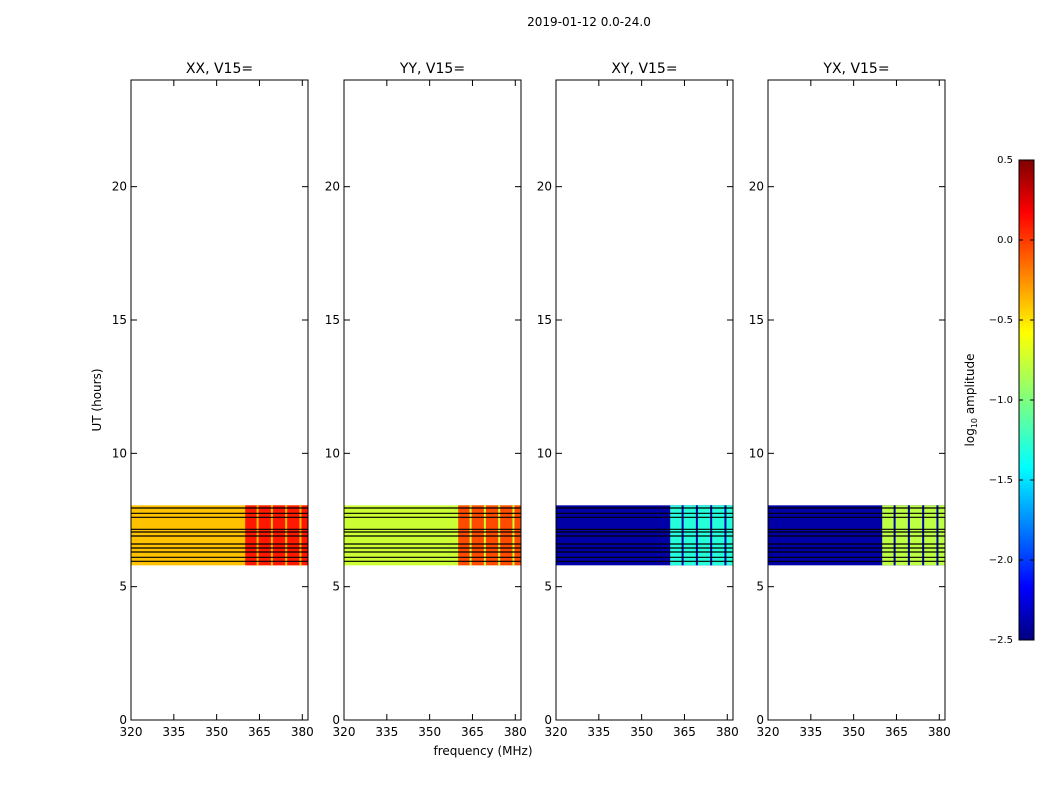 This screenshot has height=800, width=1050. I want to click on panel-title: XY, V15=, so click(644, 69).